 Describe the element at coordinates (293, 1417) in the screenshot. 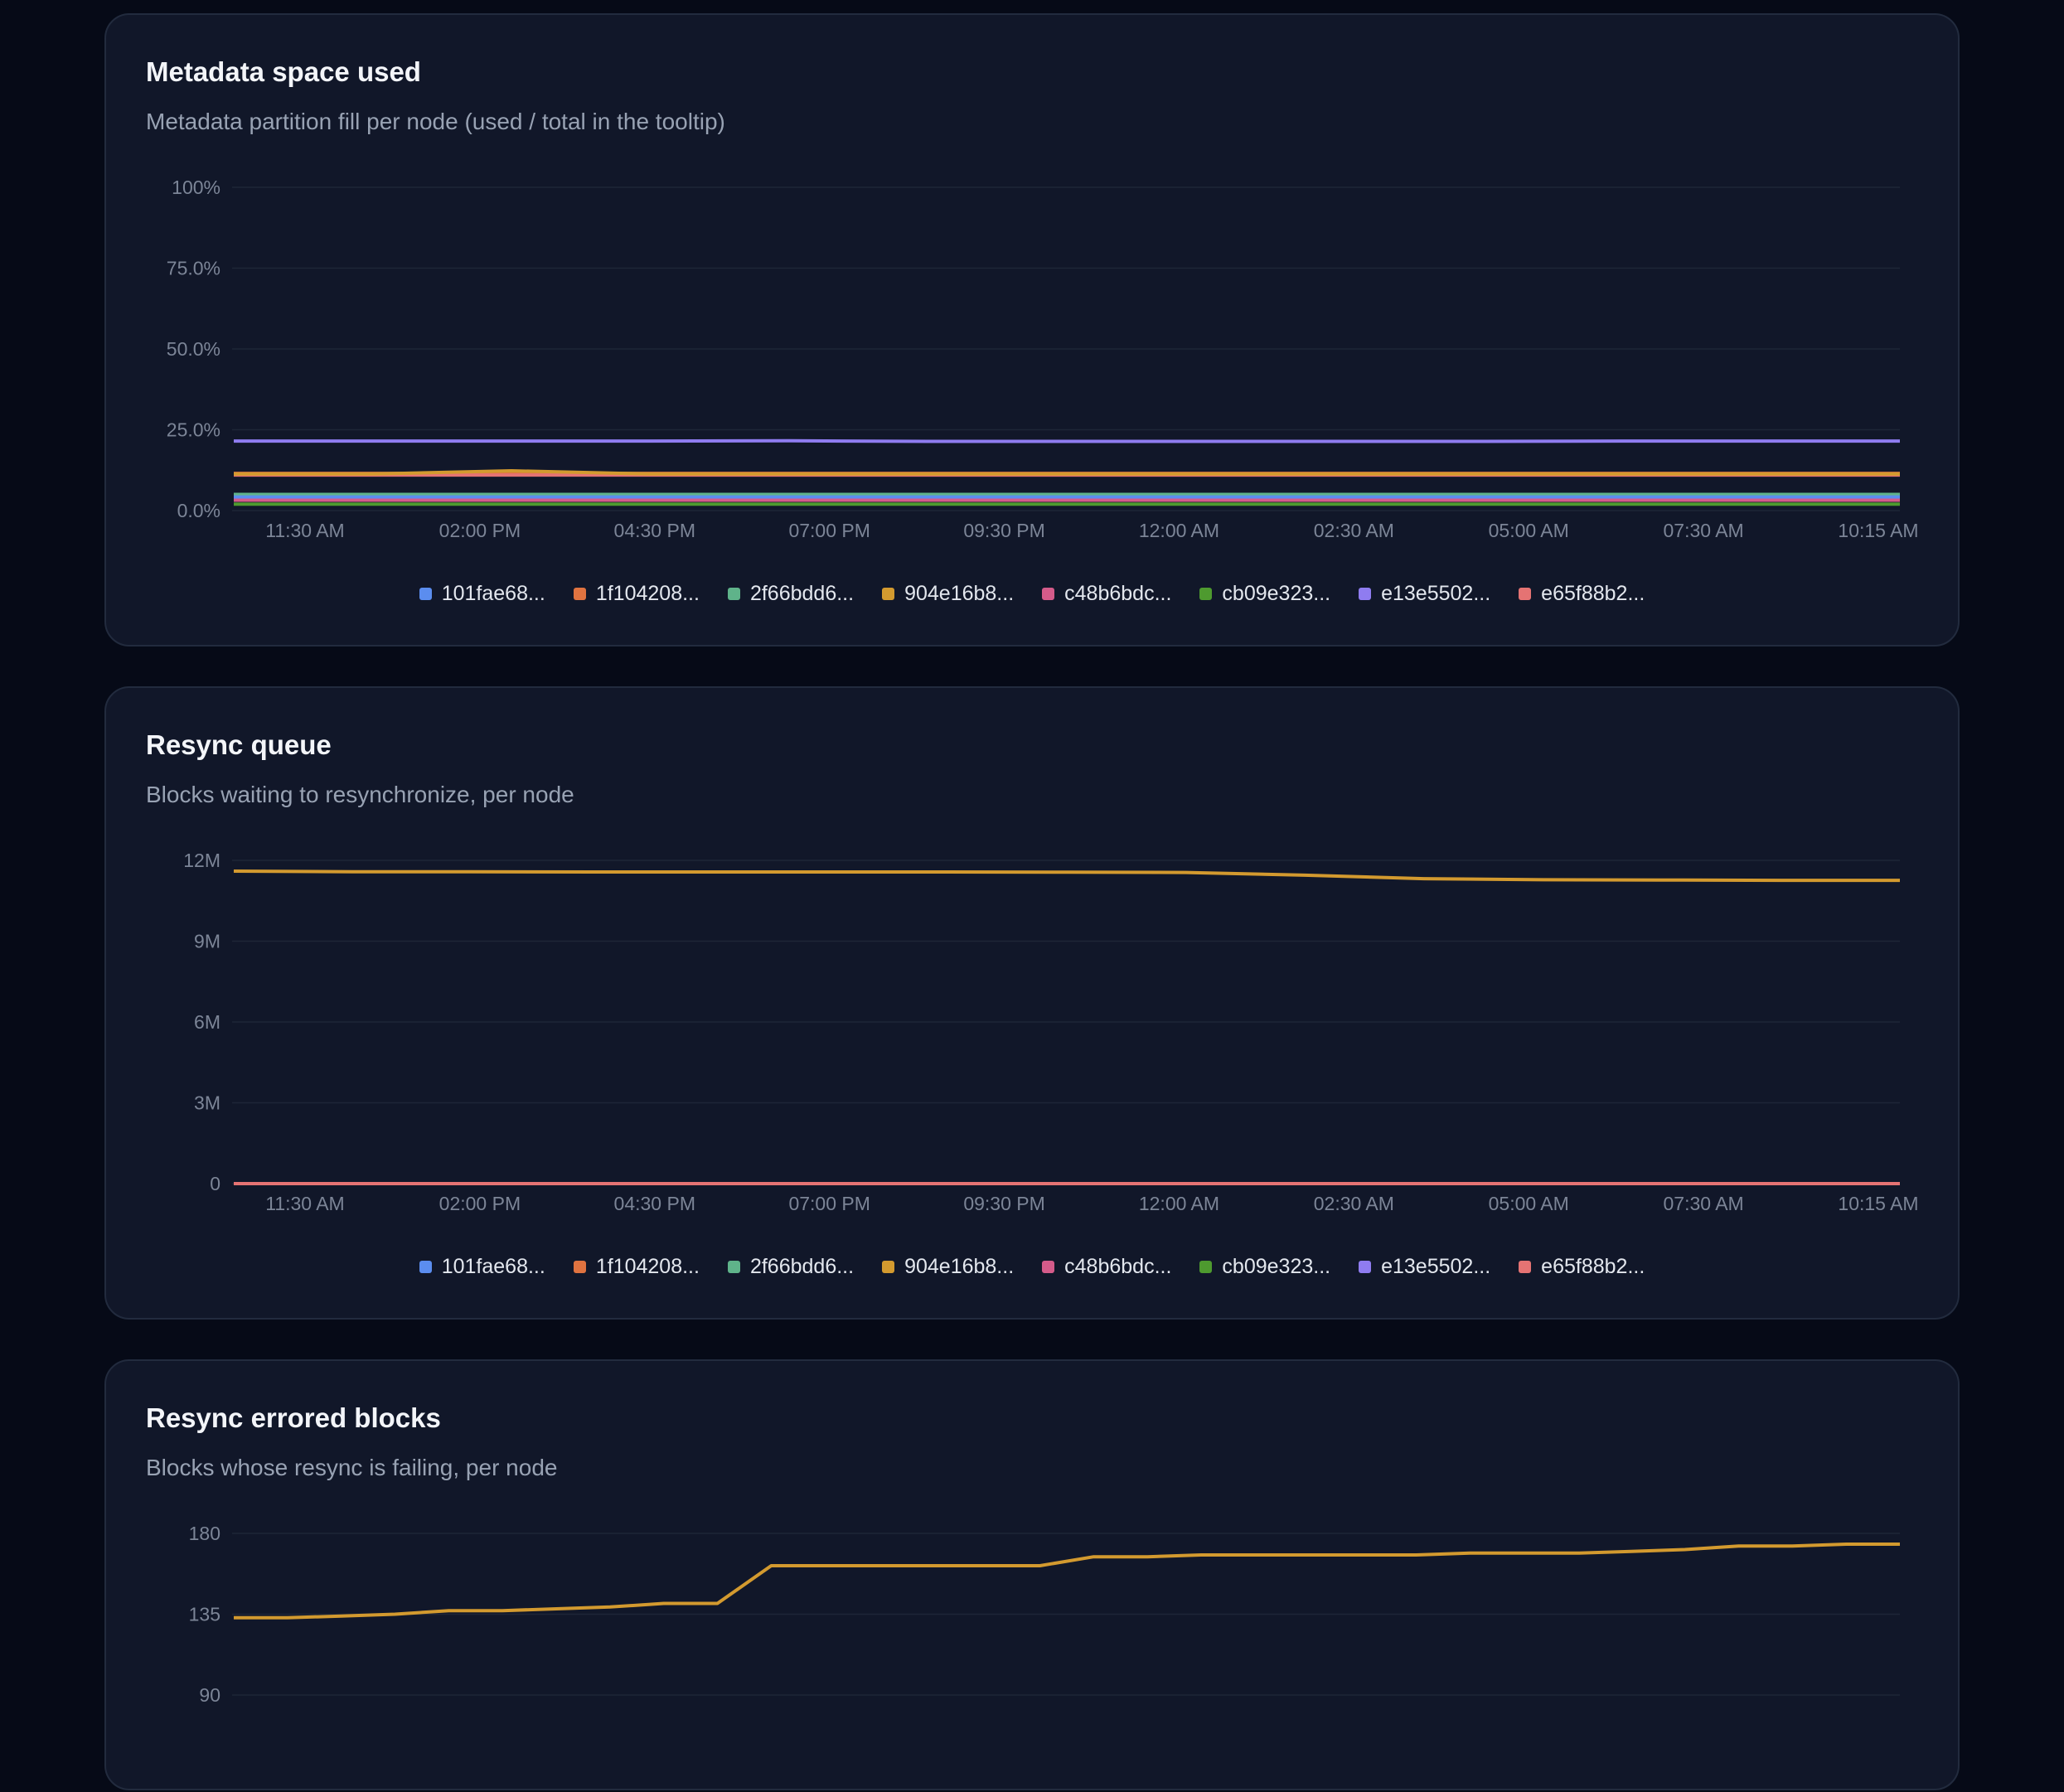

I see `card-title: Resync errored blocks` at that location.